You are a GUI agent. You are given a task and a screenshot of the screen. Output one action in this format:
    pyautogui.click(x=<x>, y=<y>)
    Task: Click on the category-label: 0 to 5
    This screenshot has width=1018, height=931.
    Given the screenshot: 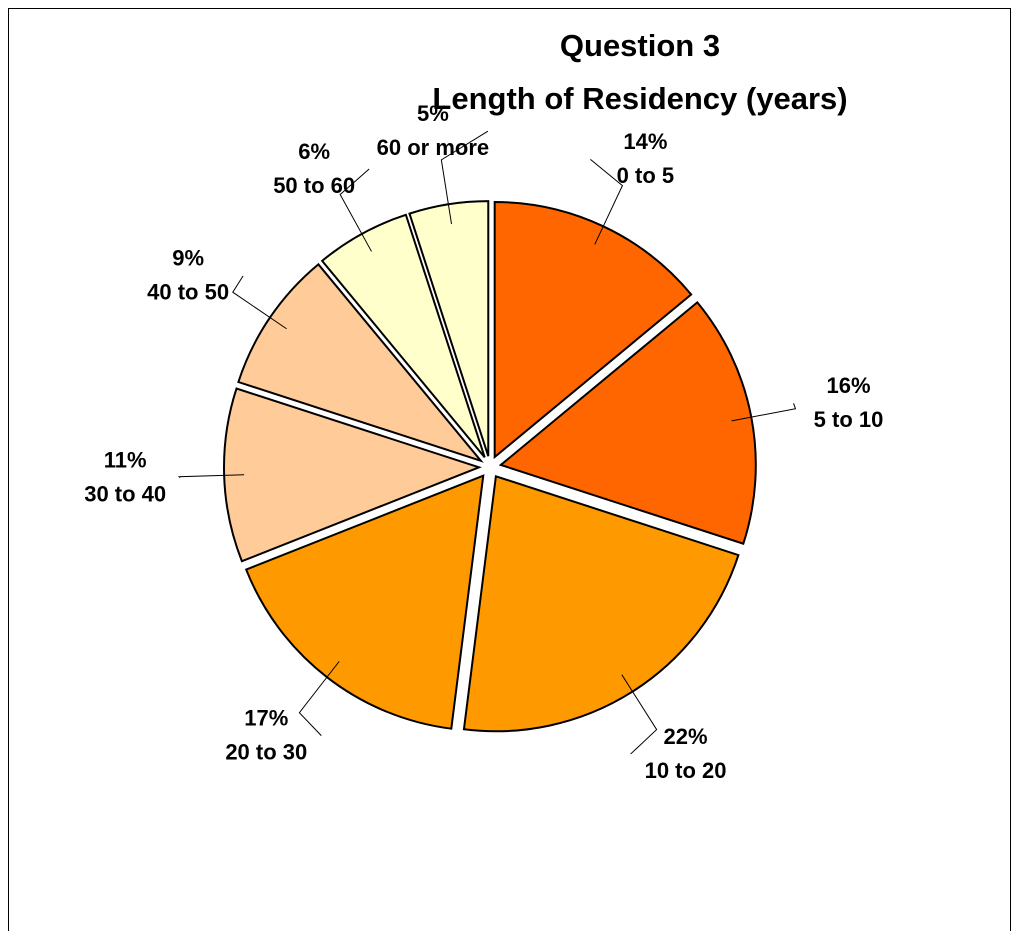 What is the action you would take?
    pyautogui.click(x=645, y=175)
    